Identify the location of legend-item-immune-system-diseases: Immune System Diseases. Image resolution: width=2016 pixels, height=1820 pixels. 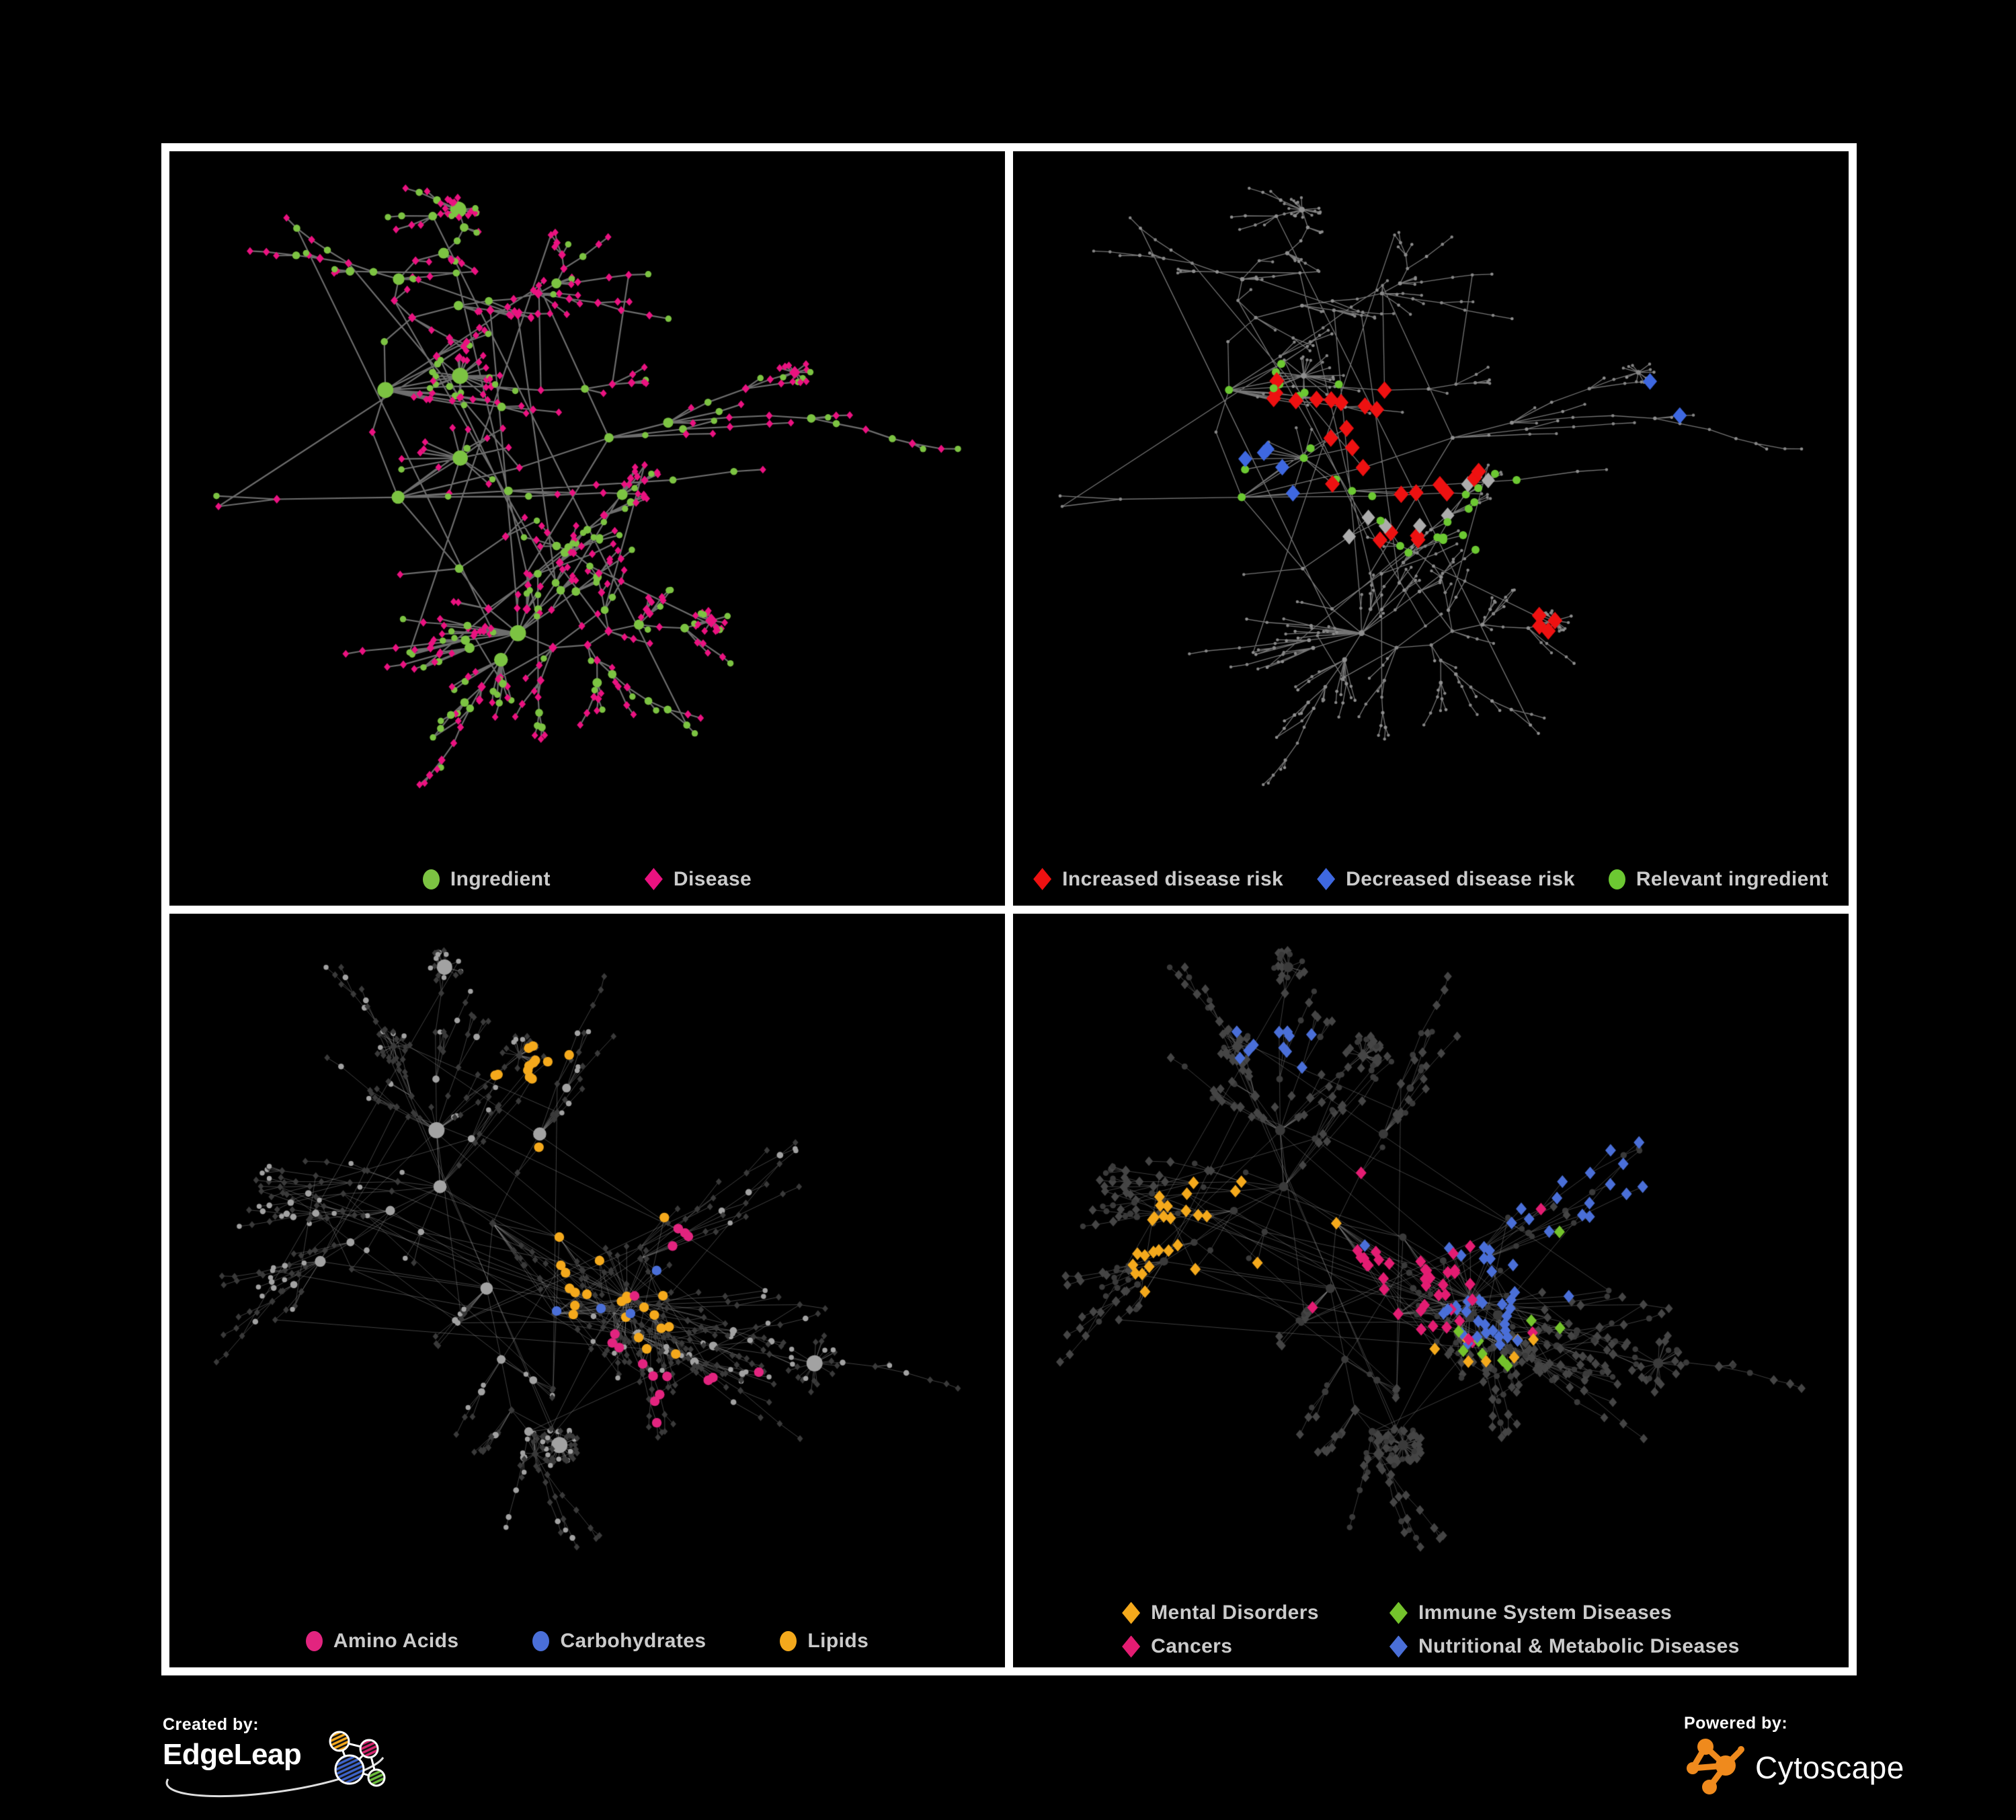
(1564, 1612).